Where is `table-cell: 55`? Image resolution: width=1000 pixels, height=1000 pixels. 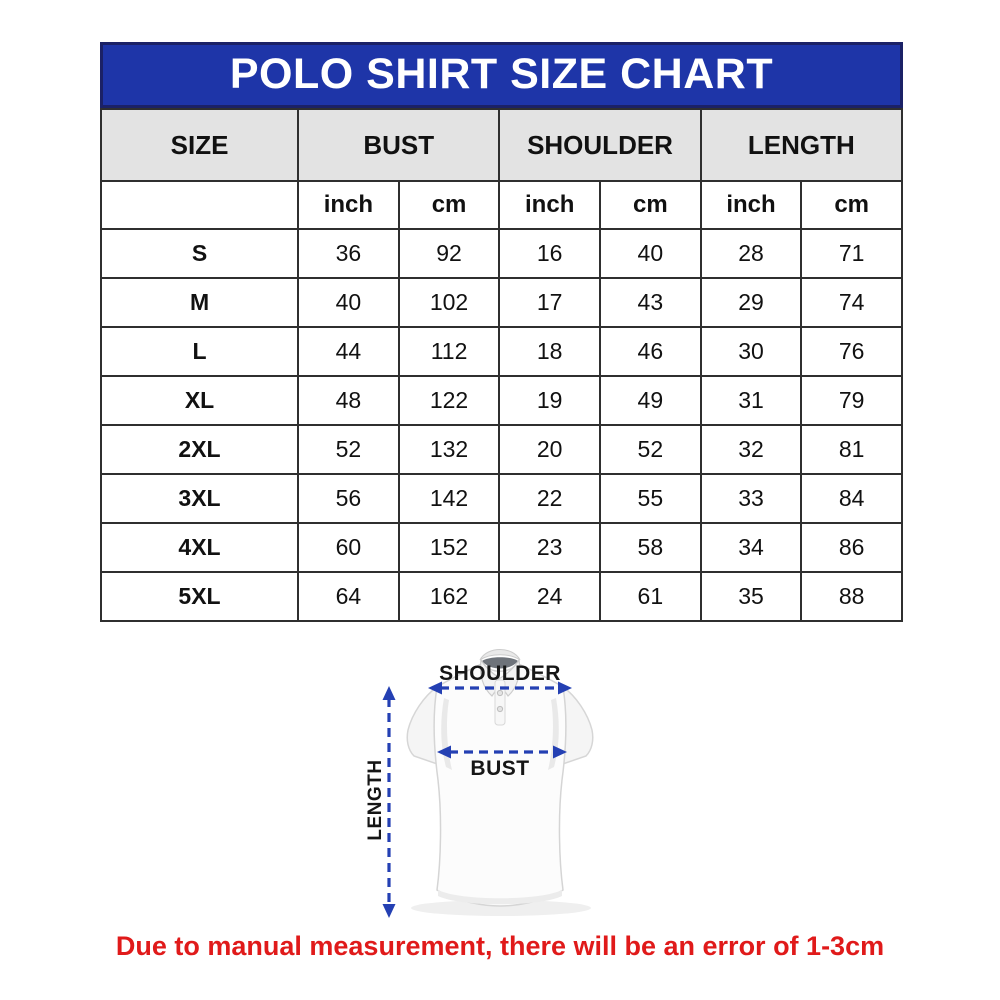 table-cell: 55 is located at coordinates (650, 498).